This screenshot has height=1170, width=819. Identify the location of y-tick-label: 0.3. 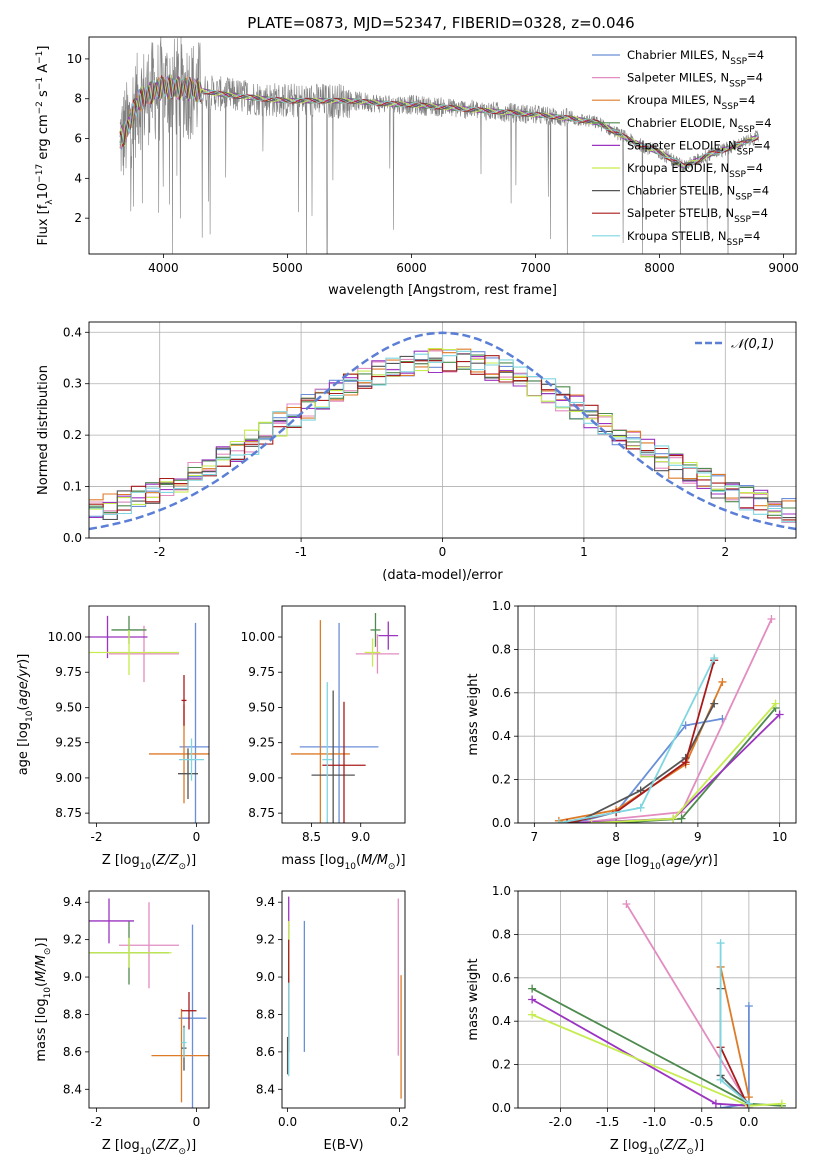
(72, 384).